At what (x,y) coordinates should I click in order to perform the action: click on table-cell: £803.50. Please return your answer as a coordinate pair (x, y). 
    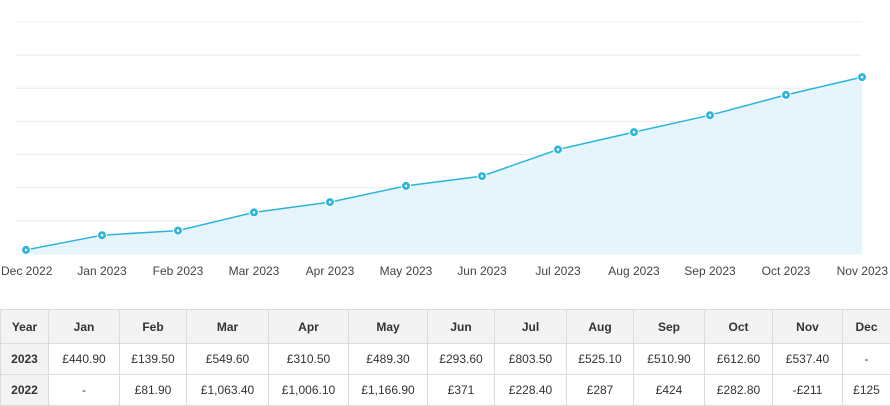
    Looking at the image, I should click on (531, 359).